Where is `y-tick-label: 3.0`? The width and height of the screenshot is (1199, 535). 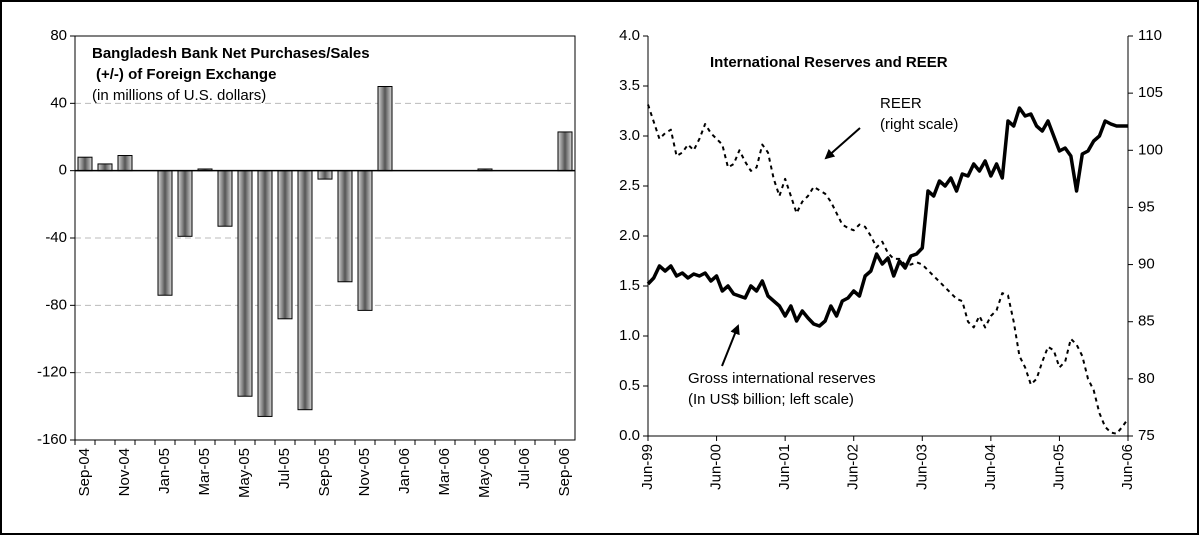 y-tick-label: 3.0 is located at coordinates (629, 135).